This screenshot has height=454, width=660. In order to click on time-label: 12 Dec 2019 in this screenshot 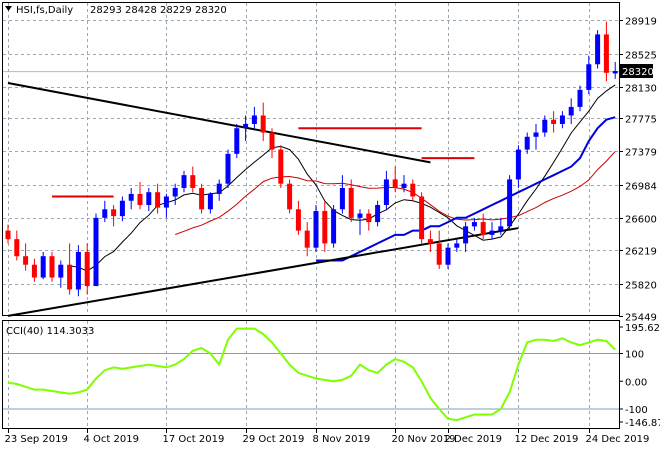, I will do `click(547, 439)`.